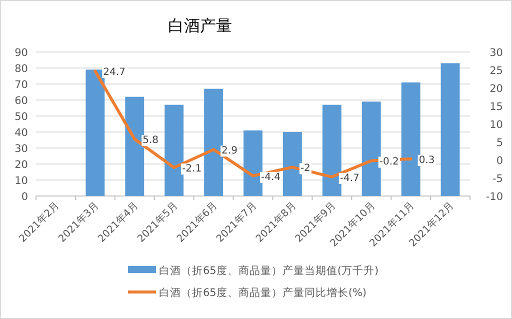 The width and height of the screenshot is (512, 319). What do you see at coordinates (21, 69) in the screenshot?
I see `y-tick-label: 80` at bounding box center [21, 69].